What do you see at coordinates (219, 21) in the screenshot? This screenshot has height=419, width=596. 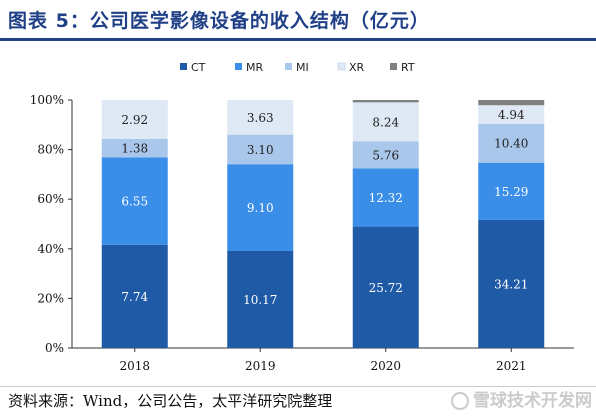 I see `chart-title: 图表 5：公司医学影像设备的收入结构（亿元）` at bounding box center [219, 21].